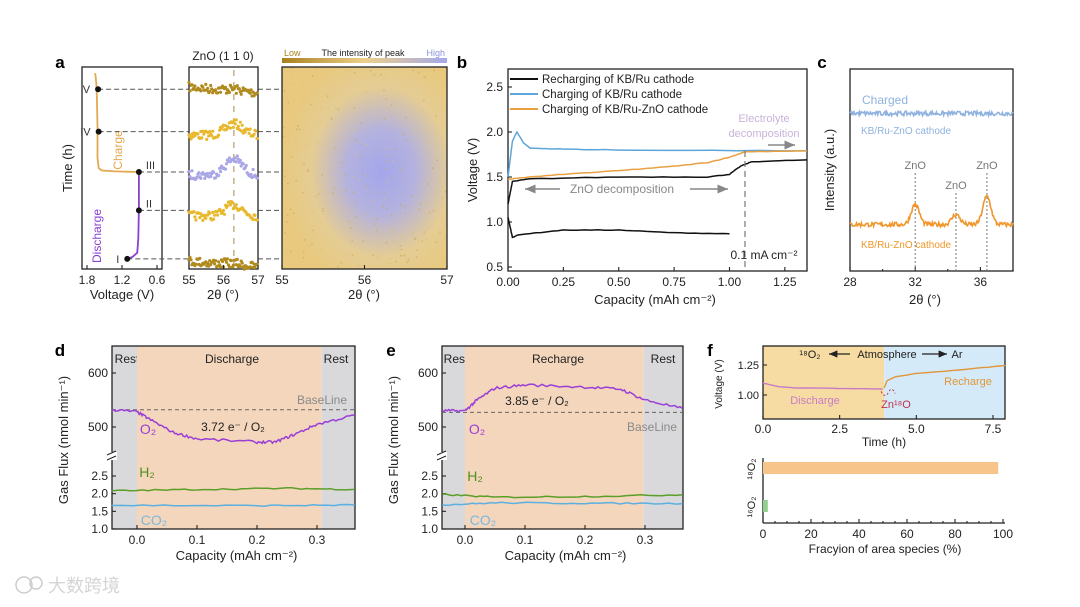 Image resolution: width=1080 pixels, height=607 pixels. Describe the element at coordinates (67, 168) in the screenshot. I see `y-axis-label: Time (h)` at that location.